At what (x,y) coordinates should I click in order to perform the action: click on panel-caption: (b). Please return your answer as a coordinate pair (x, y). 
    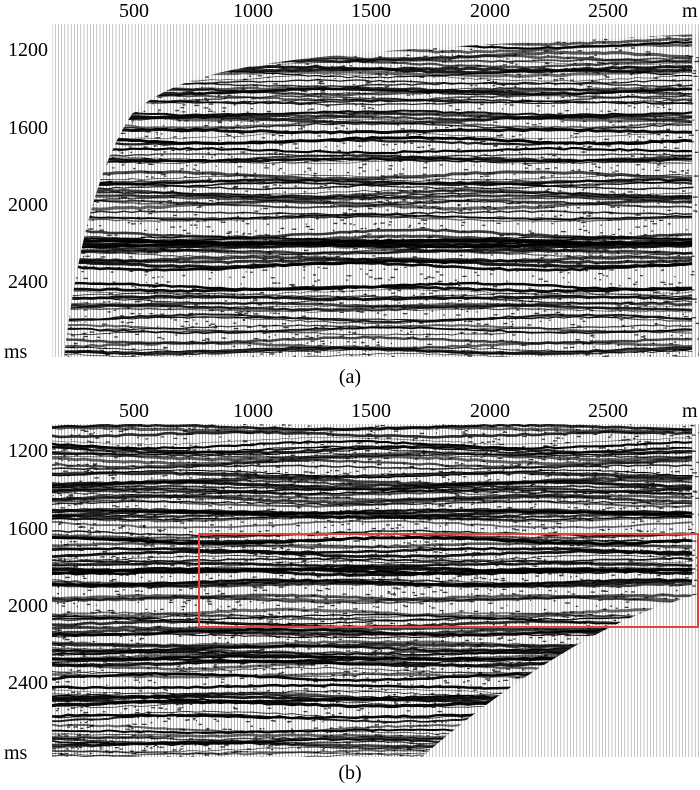
    Looking at the image, I should click on (350, 773).